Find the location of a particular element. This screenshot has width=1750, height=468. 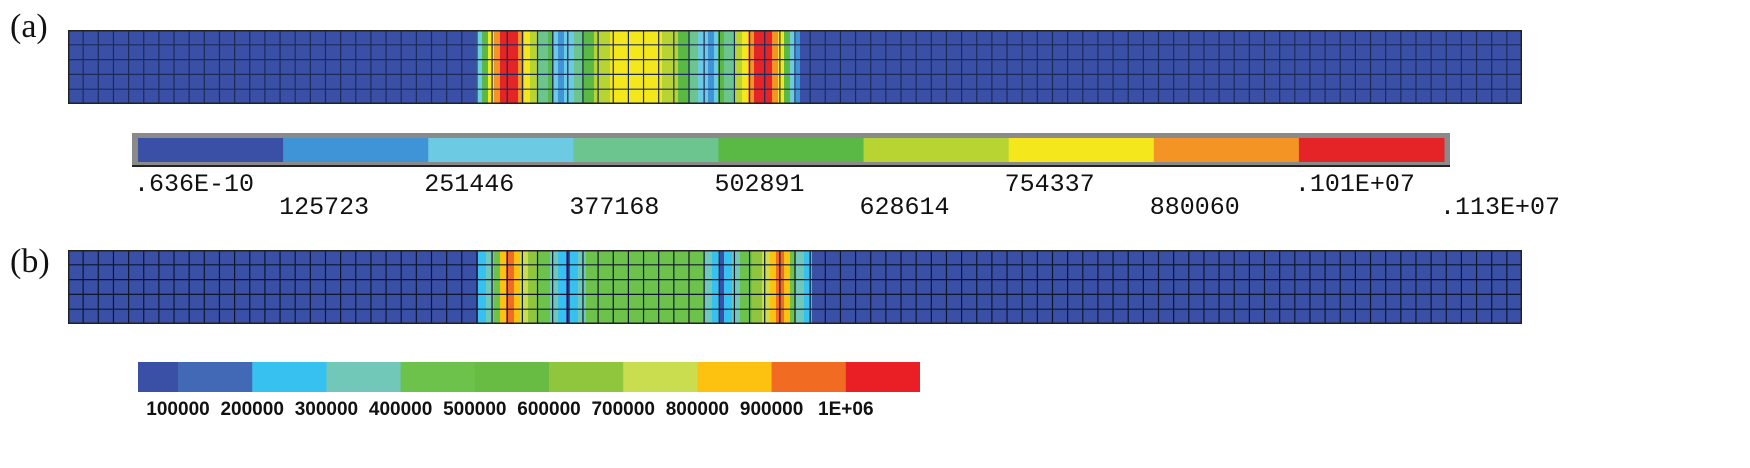

legend-a is located at coordinates (791, 150).